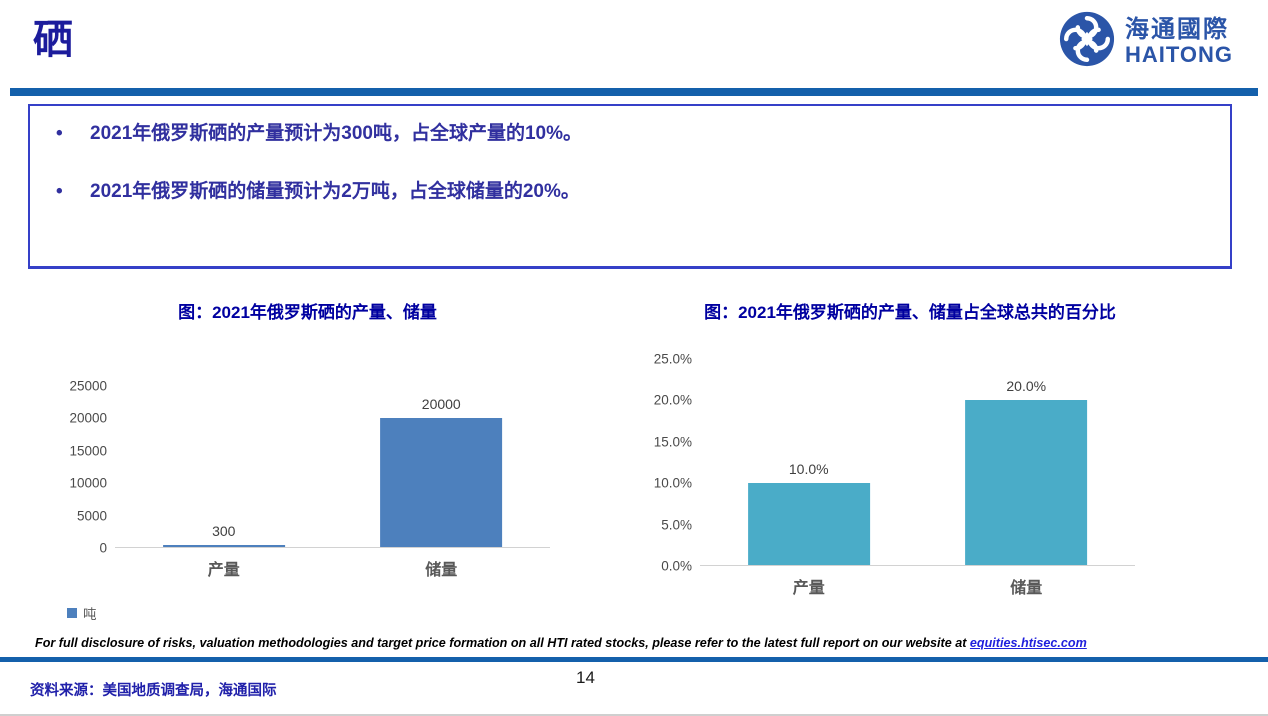 The height and width of the screenshot is (716, 1268). Describe the element at coordinates (672, 483) in the screenshot. I see `y-tick-label: 10.0%` at that location.